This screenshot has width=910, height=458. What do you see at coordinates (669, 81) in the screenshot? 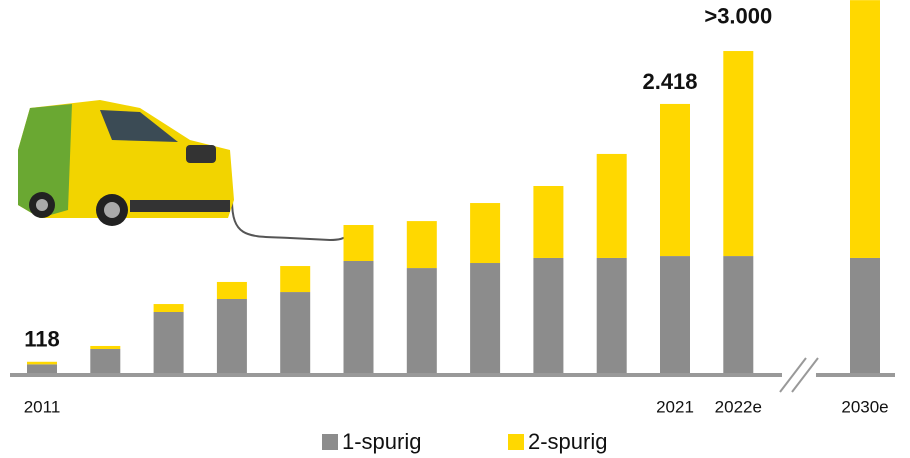
I see `total-label: 2.418` at bounding box center [669, 81].